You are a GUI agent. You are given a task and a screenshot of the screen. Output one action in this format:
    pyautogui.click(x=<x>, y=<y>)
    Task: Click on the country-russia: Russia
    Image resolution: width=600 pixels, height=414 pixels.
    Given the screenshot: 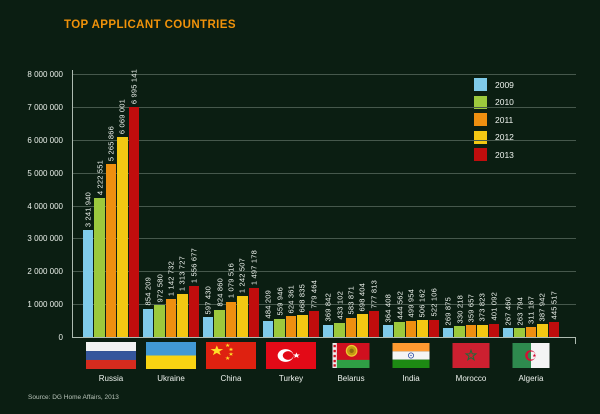 What is the action you would take?
    pyautogui.click(x=111, y=362)
    